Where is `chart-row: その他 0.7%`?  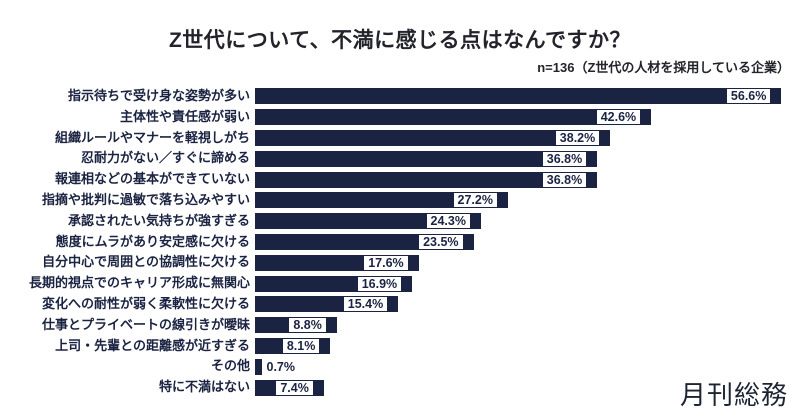 chart-row: その他 0.7% is located at coordinates (400, 366).